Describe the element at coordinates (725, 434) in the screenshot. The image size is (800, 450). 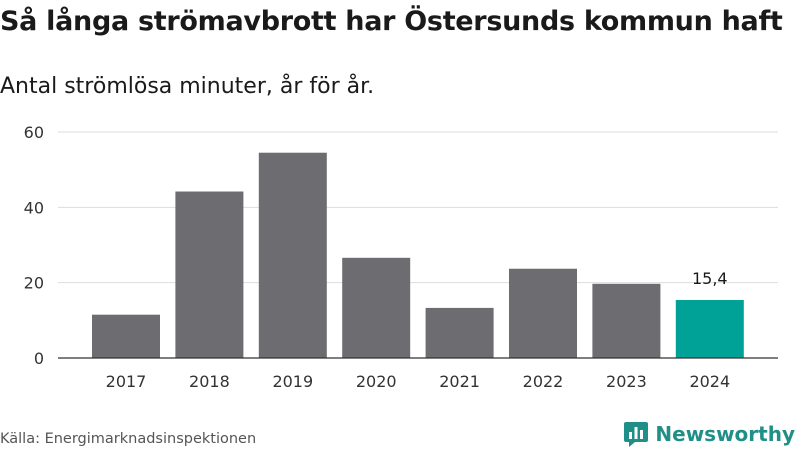
I see `brand-name: Newsworthy` at that location.